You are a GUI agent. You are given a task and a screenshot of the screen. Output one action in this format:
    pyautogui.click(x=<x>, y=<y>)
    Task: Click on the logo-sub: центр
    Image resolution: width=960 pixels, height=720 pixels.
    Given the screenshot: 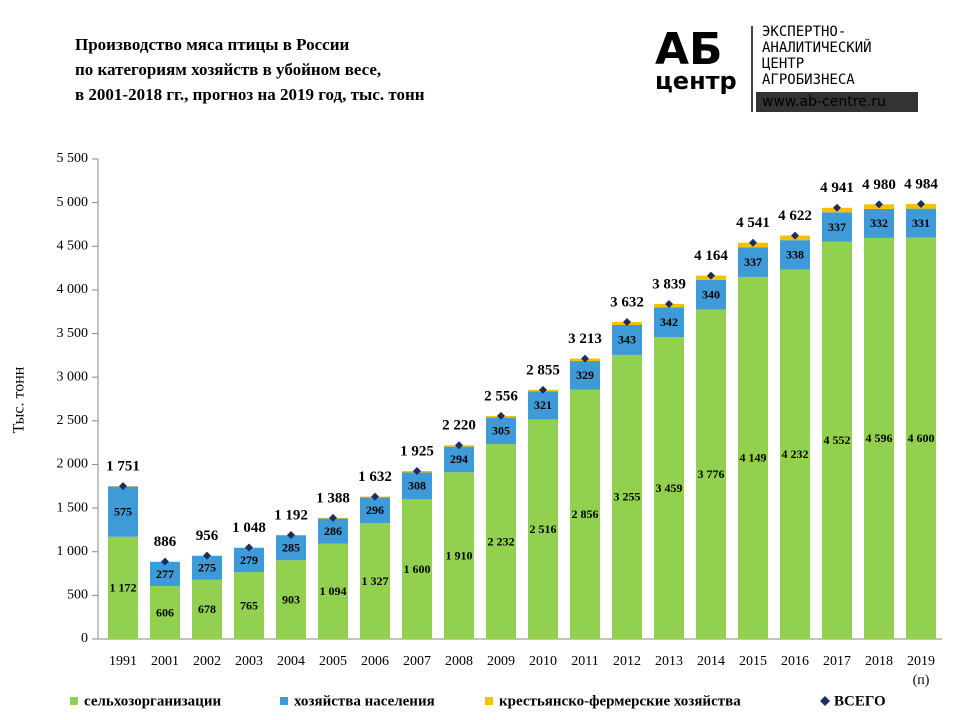 What is the action you would take?
    pyautogui.click(x=696, y=81)
    